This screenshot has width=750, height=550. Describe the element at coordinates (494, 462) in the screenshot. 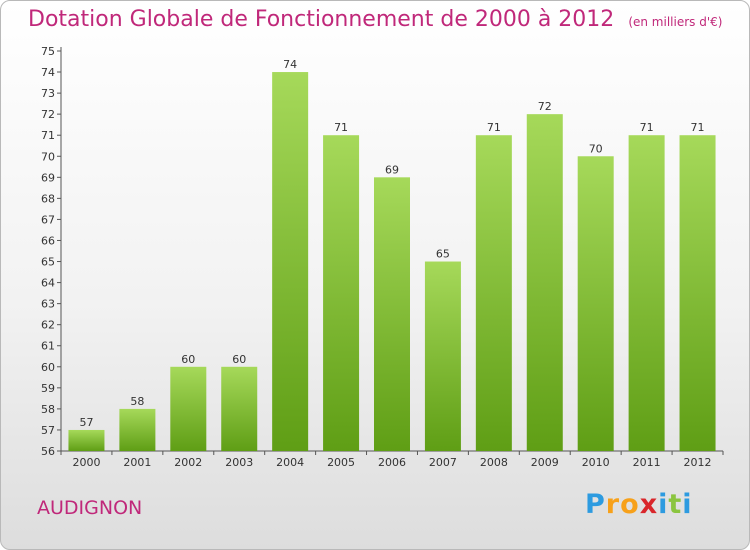

I see `x-tick-label: 2008` at that location.